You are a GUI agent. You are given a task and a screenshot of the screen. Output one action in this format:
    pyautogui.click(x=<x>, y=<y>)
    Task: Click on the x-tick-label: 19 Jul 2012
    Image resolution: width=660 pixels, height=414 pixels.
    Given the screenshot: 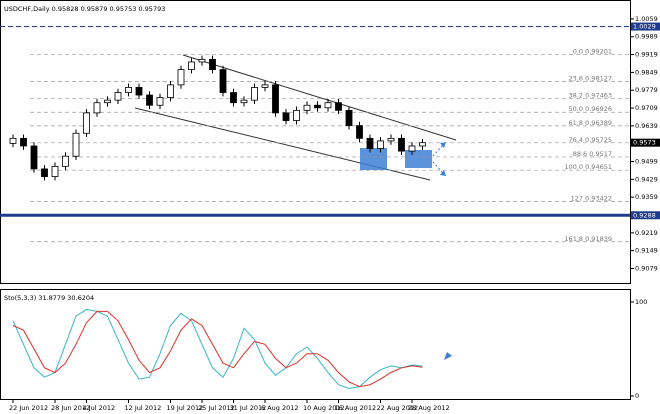 What is the action you would take?
    pyautogui.click(x=185, y=408)
    